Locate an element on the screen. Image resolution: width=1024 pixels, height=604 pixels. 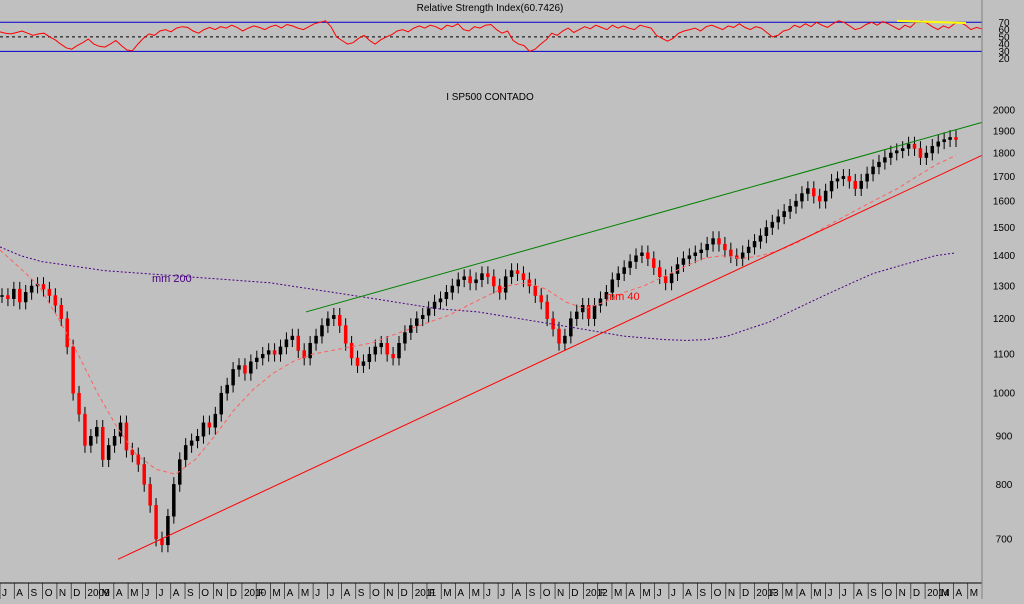
rsi-tick-label: 50 is located at coordinates (1004, 37).